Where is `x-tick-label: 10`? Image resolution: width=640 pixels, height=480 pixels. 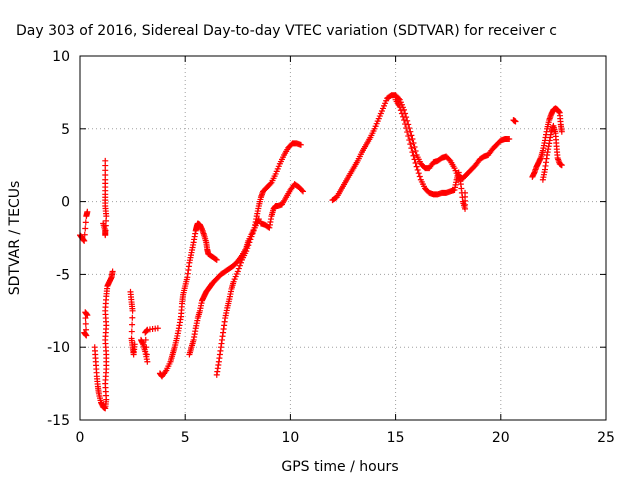
x-tick-label: 10 is located at coordinates (290, 438).